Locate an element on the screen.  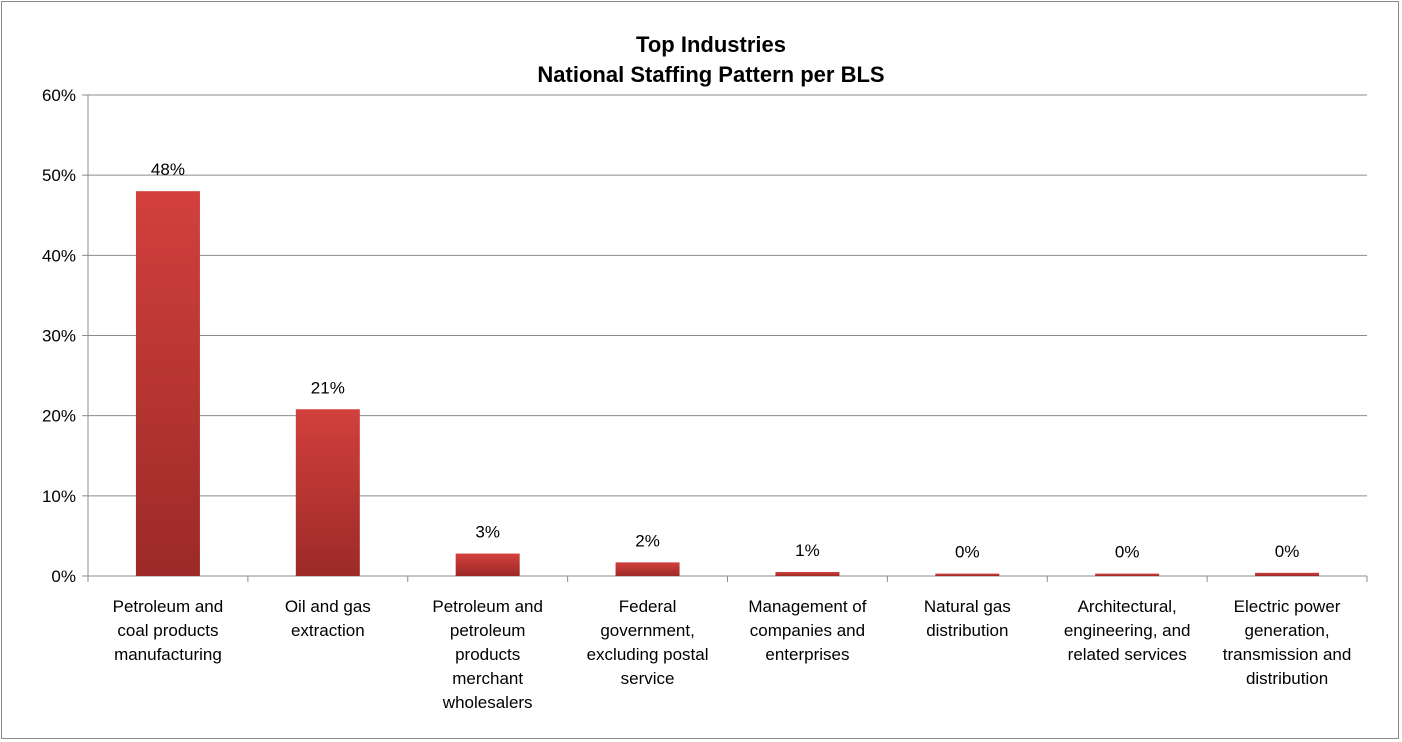
x-category-label-line: service is located at coordinates (648, 678).